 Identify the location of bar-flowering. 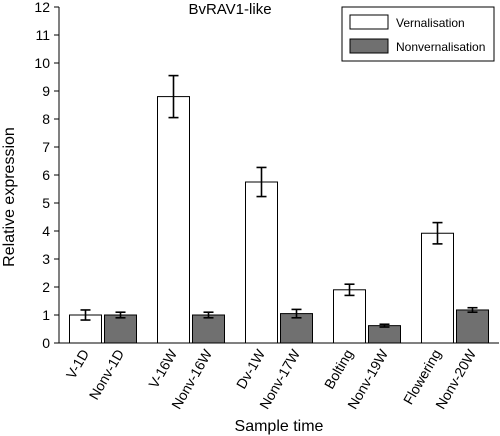
(437, 288).